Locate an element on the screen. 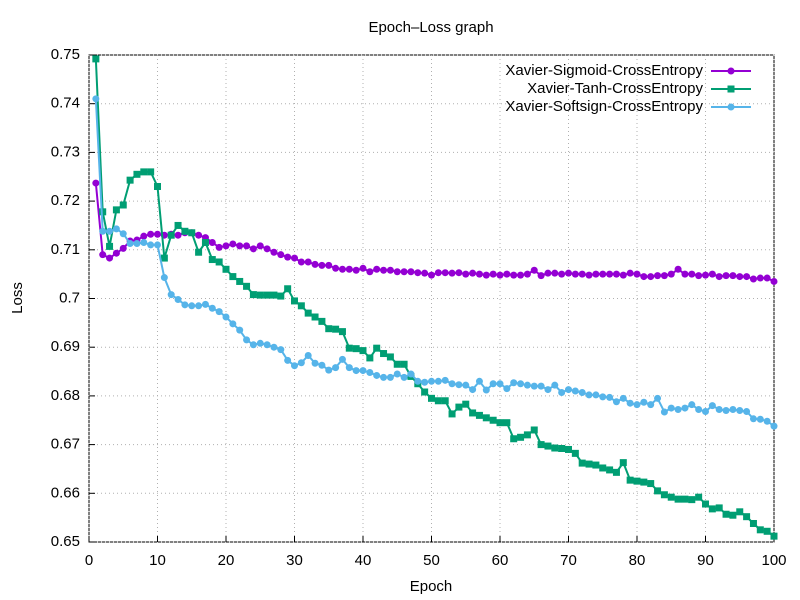 The height and width of the screenshot is (600, 800). y-tick-label: 0.75 is located at coordinates (65, 54).